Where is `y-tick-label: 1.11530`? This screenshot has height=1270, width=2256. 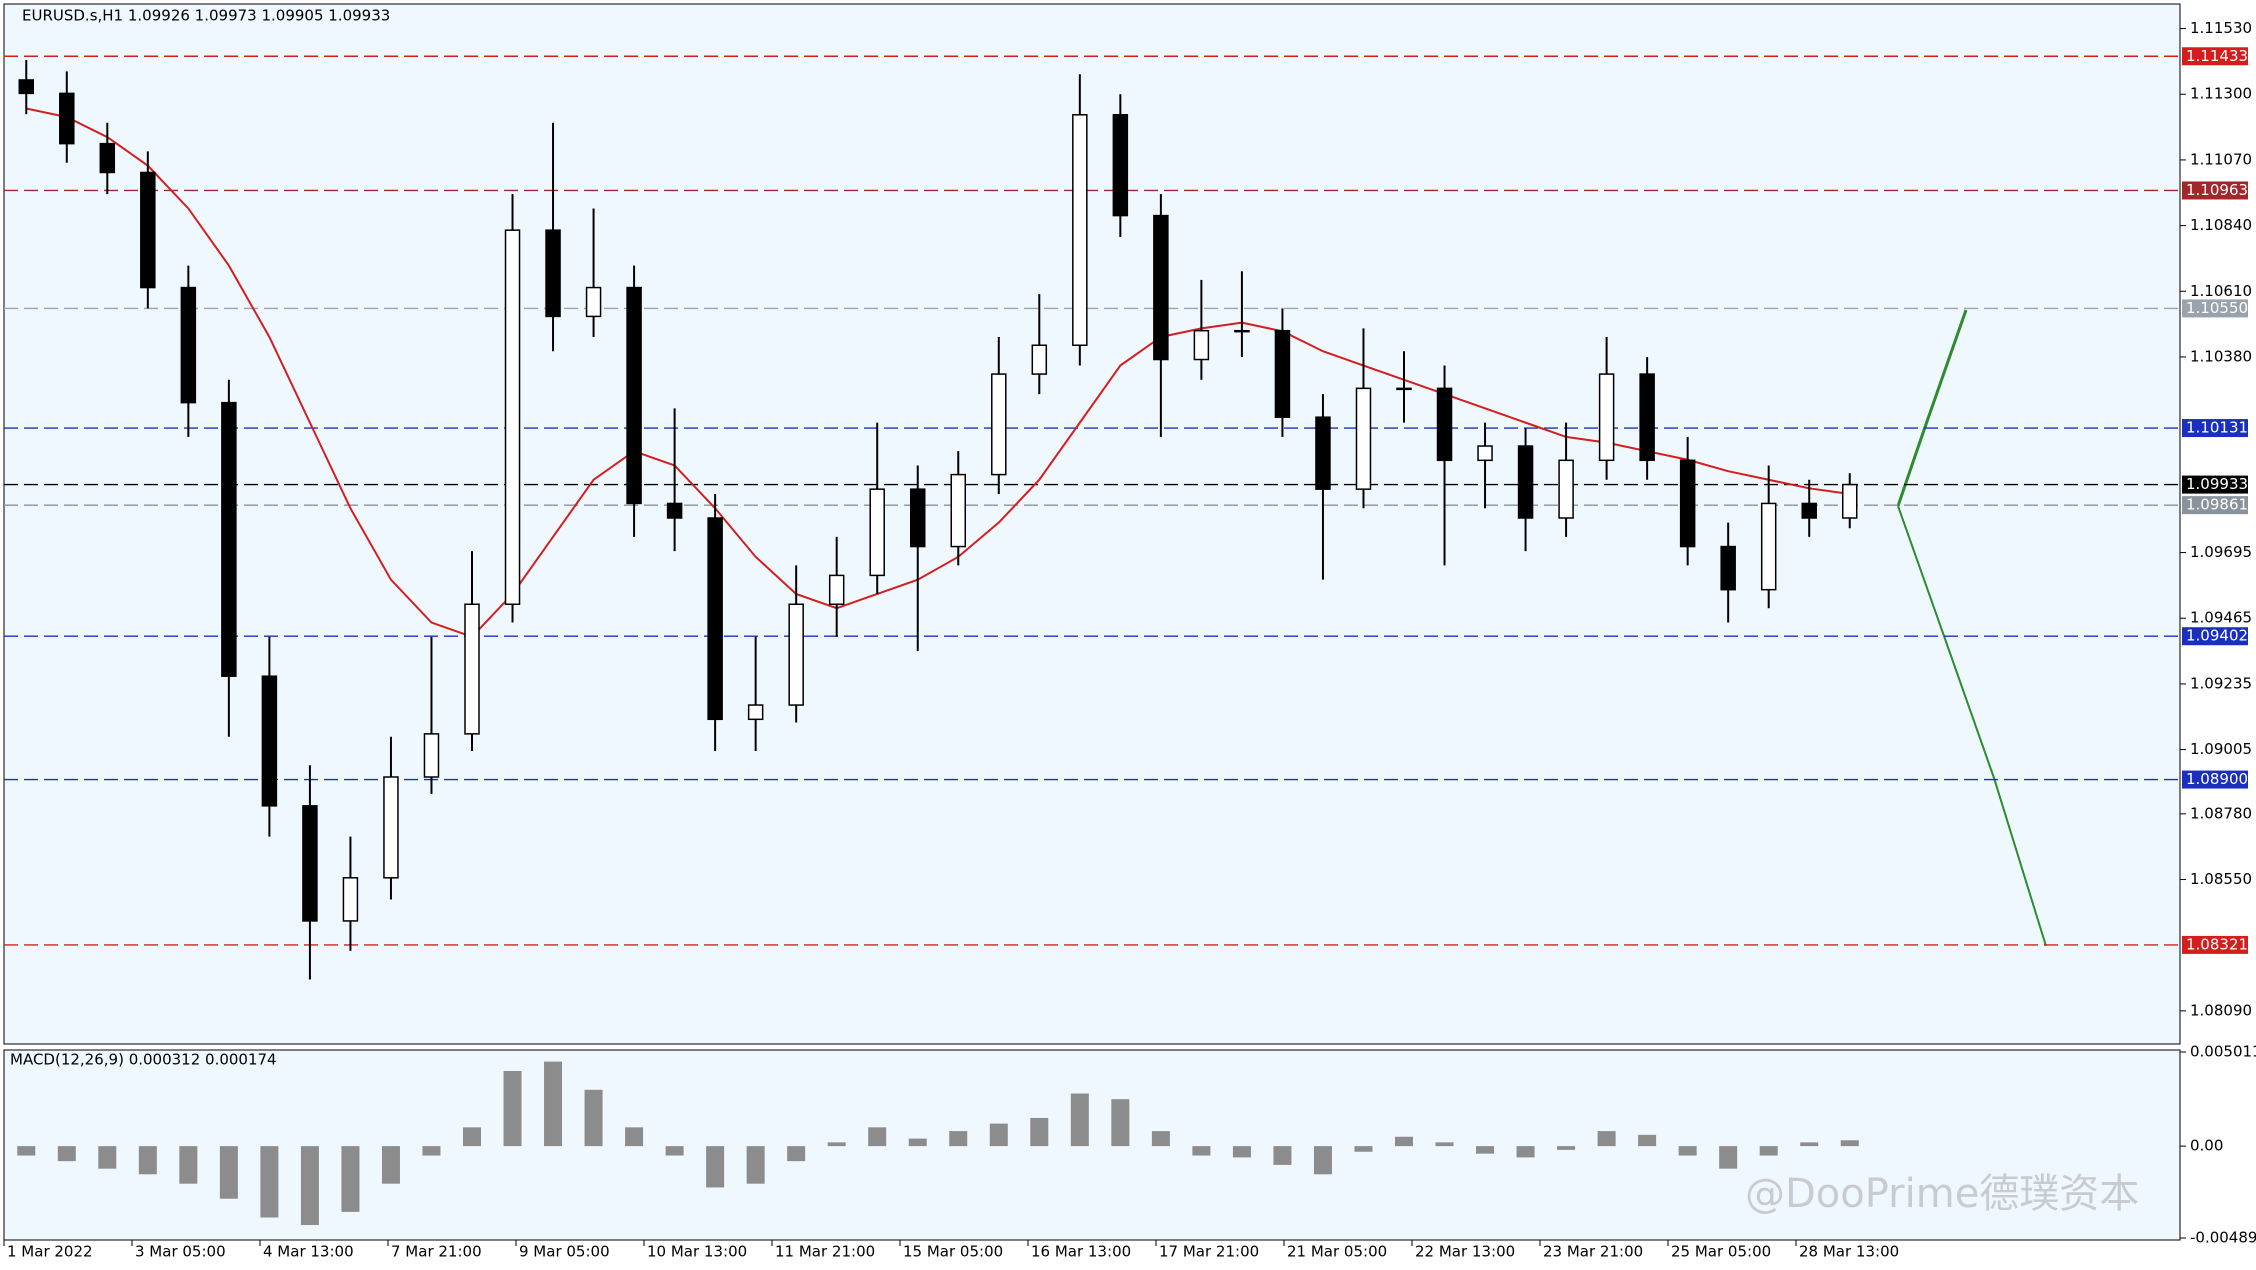 y-tick-label: 1.11530 is located at coordinates (2221, 28).